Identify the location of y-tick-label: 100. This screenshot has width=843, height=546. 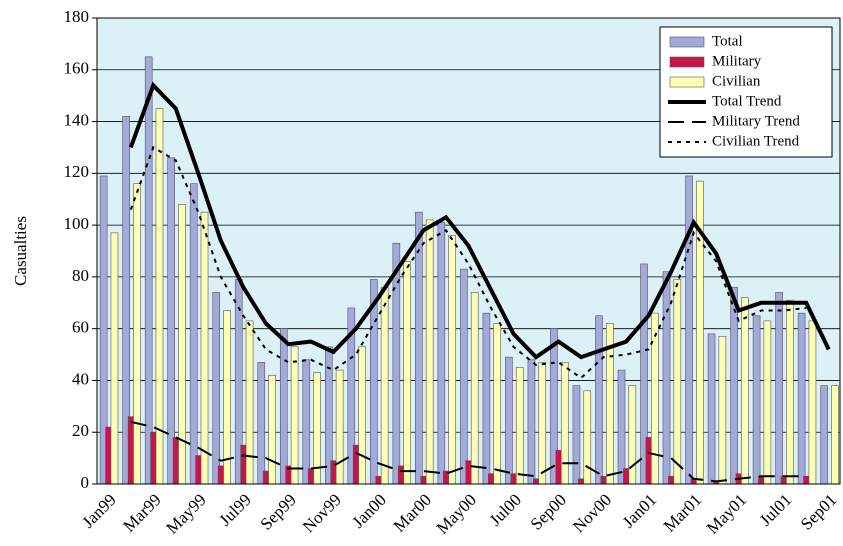
(77, 223).